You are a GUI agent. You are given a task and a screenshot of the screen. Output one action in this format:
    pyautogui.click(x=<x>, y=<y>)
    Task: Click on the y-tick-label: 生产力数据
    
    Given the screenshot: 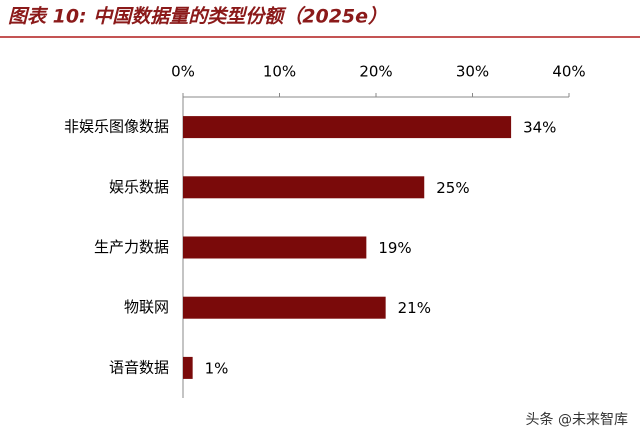 What is the action you would take?
    pyautogui.click(x=131, y=247)
    